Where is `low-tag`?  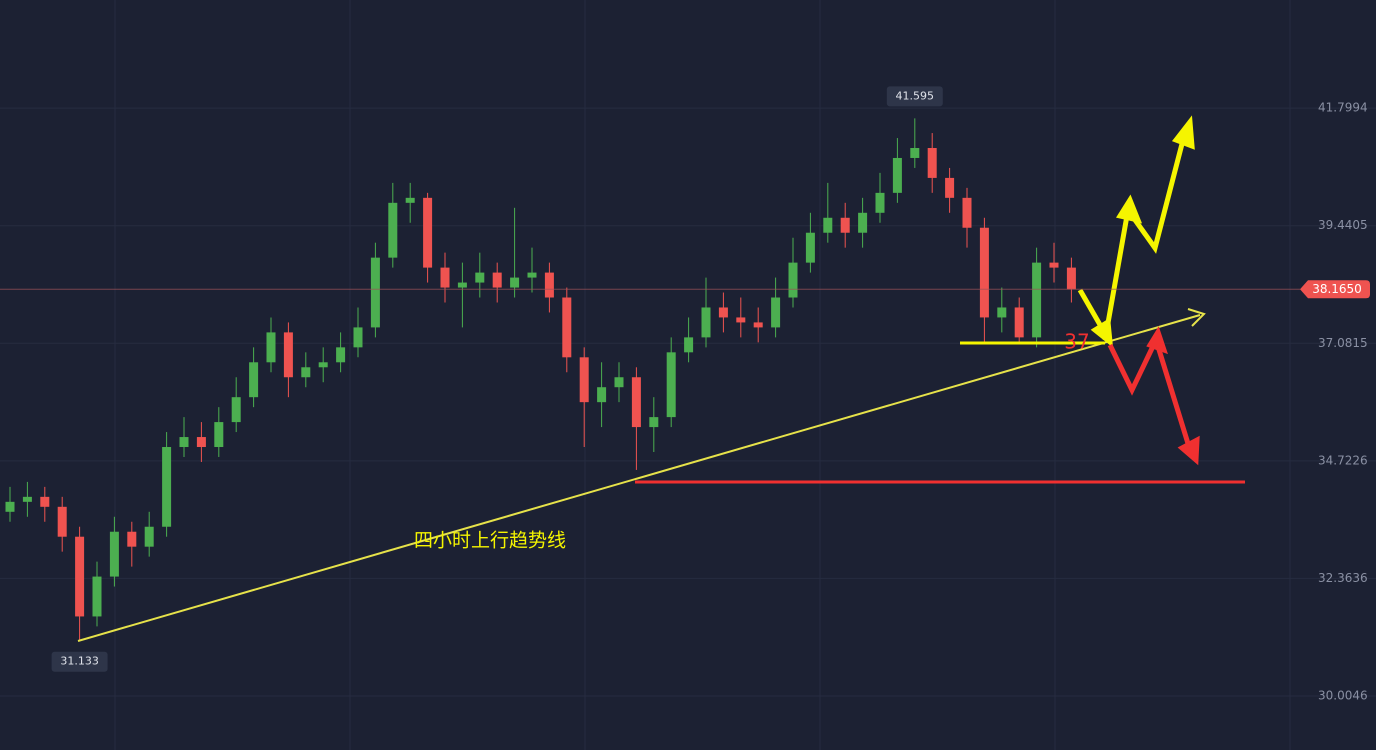 low-tag is located at coordinates (79, 661).